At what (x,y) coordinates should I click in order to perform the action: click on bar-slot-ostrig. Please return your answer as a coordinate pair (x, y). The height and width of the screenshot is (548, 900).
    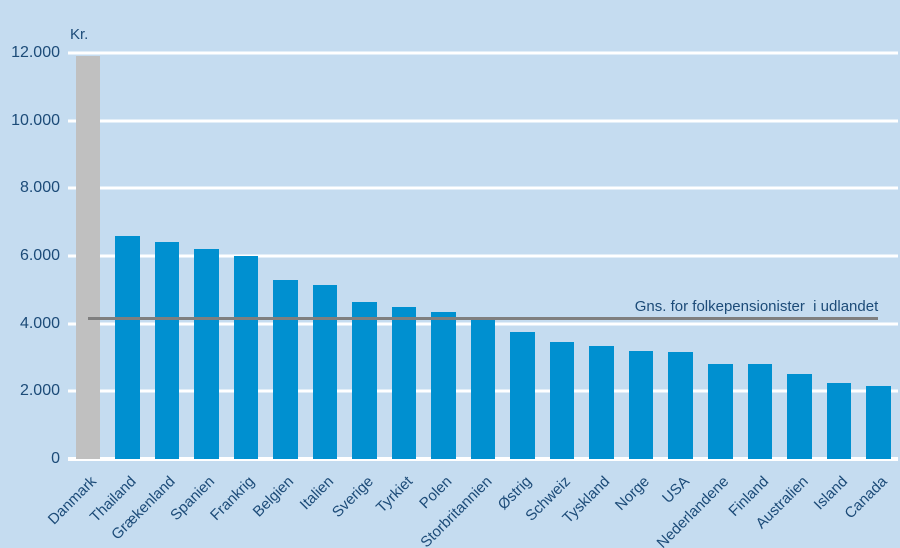
    Looking at the image, I should click on (523, 256).